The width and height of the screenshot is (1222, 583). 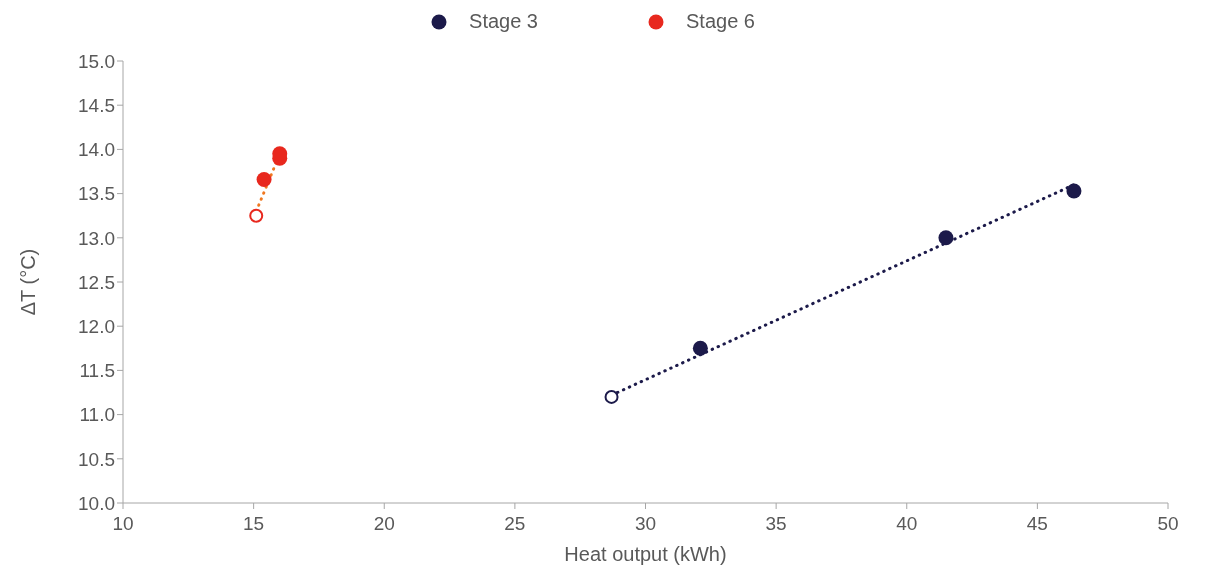 I want to click on y-tick-label: 11.5, so click(x=97, y=371).